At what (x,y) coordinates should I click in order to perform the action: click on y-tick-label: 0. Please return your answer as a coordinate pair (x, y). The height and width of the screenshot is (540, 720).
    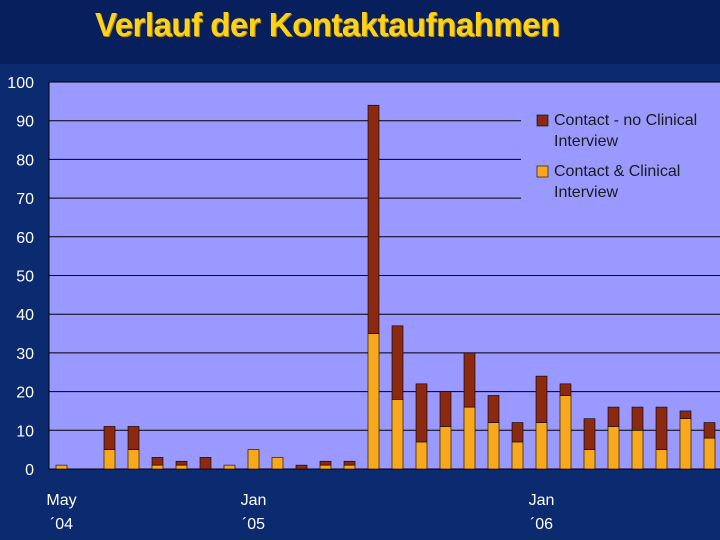
    Looking at the image, I should click on (29, 470).